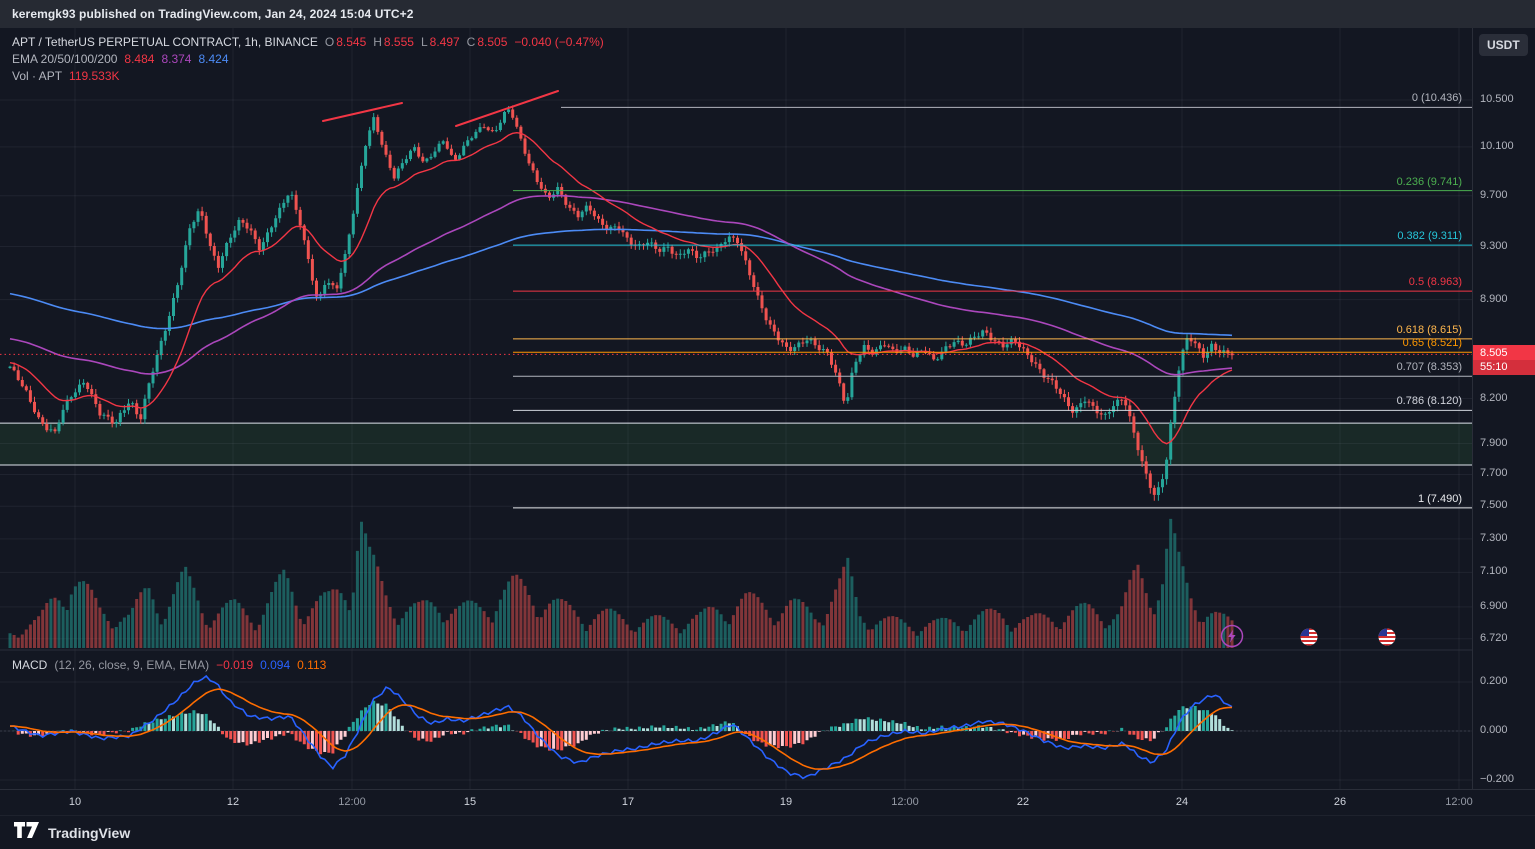 The width and height of the screenshot is (1535, 849). What do you see at coordinates (235, 665) in the screenshot?
I see `macd-hist-value: −0.019` at bounding box center [235, 665].